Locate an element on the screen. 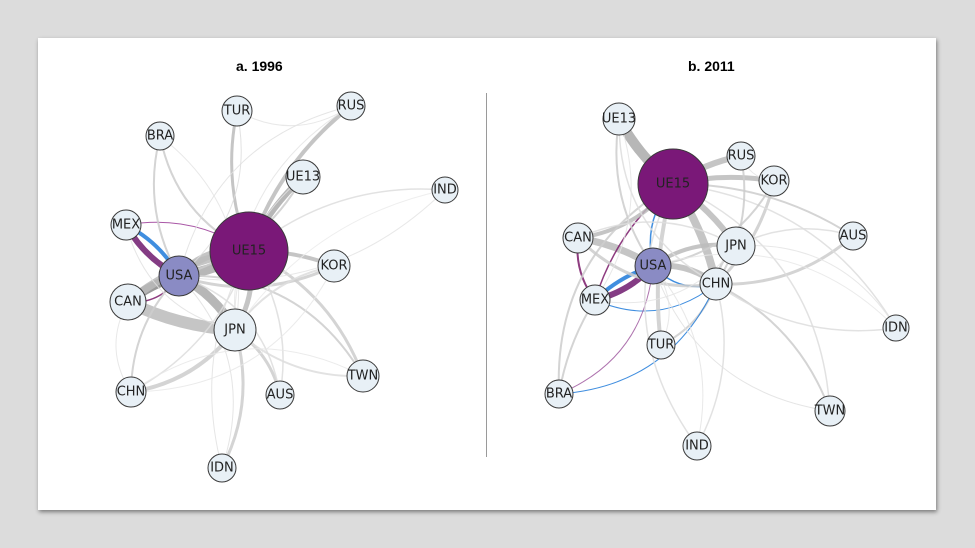  edge-ue13-chn is located at coordinates (667, 201).